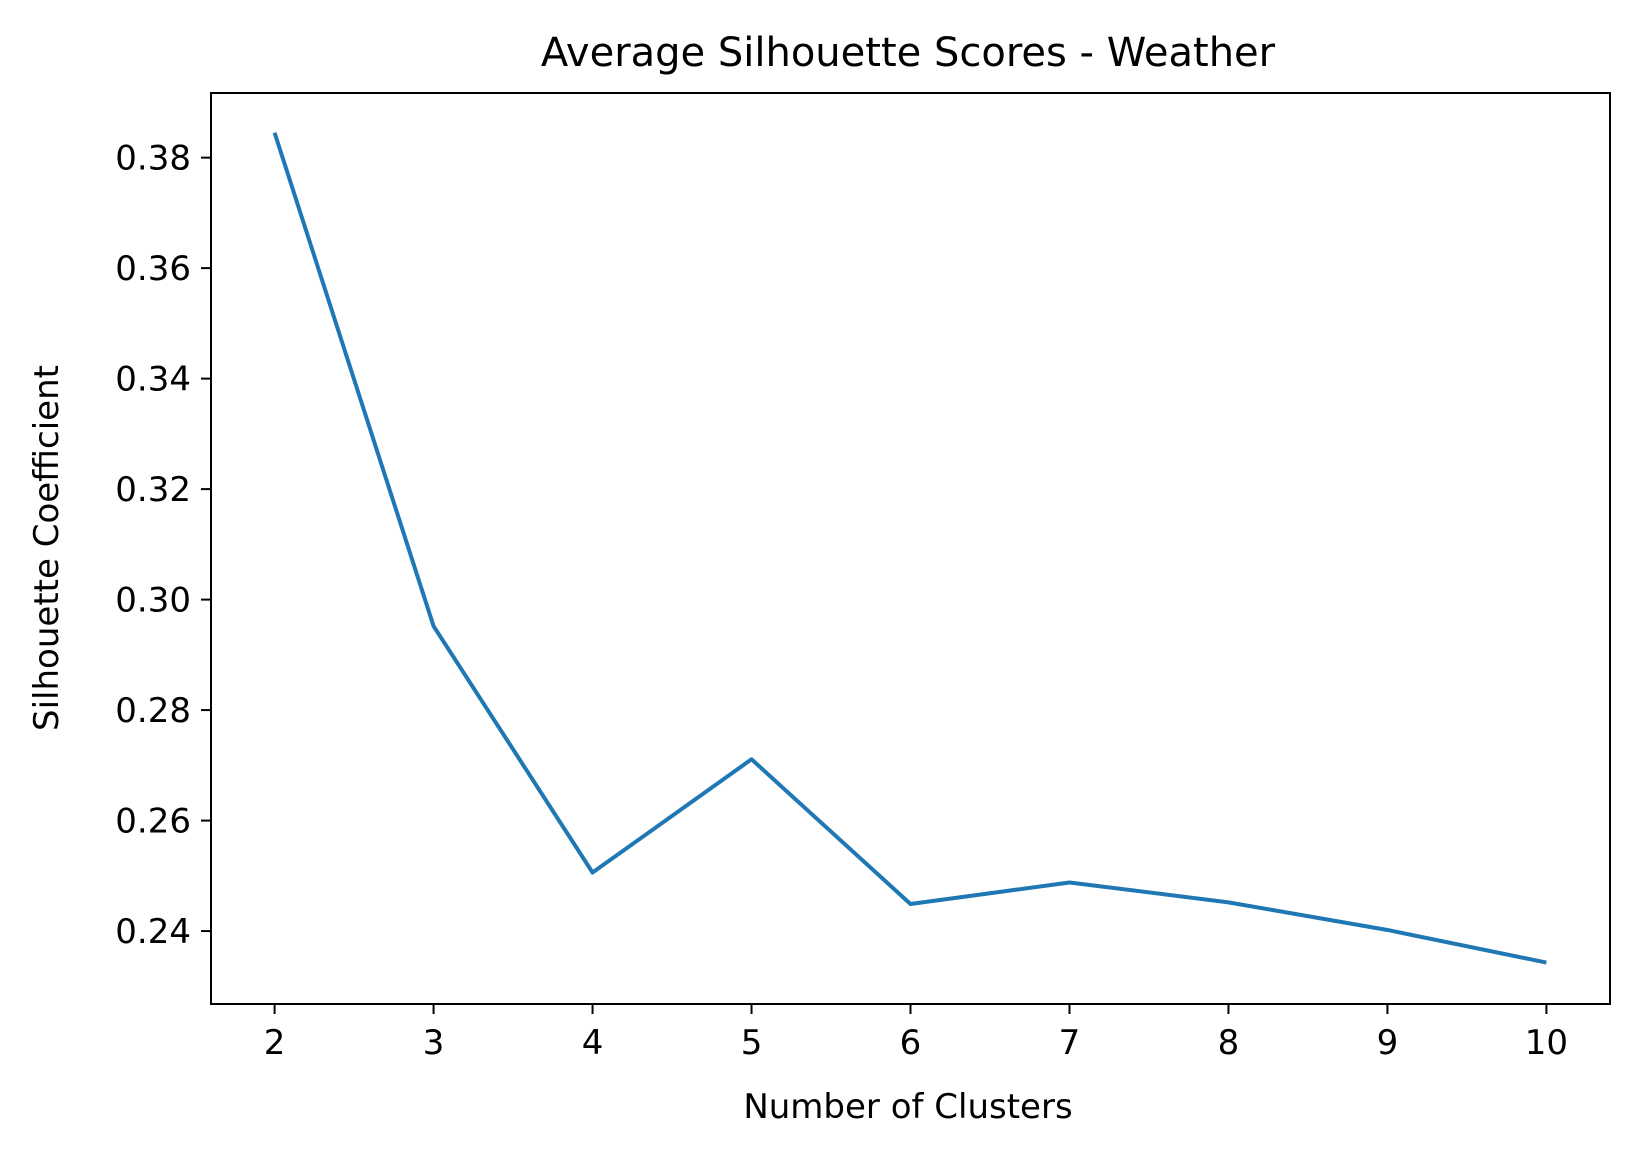  Describe the element at coordinates (1229, 1043) in the screenshot. I see `x-tick-label-8: 8` at that location.